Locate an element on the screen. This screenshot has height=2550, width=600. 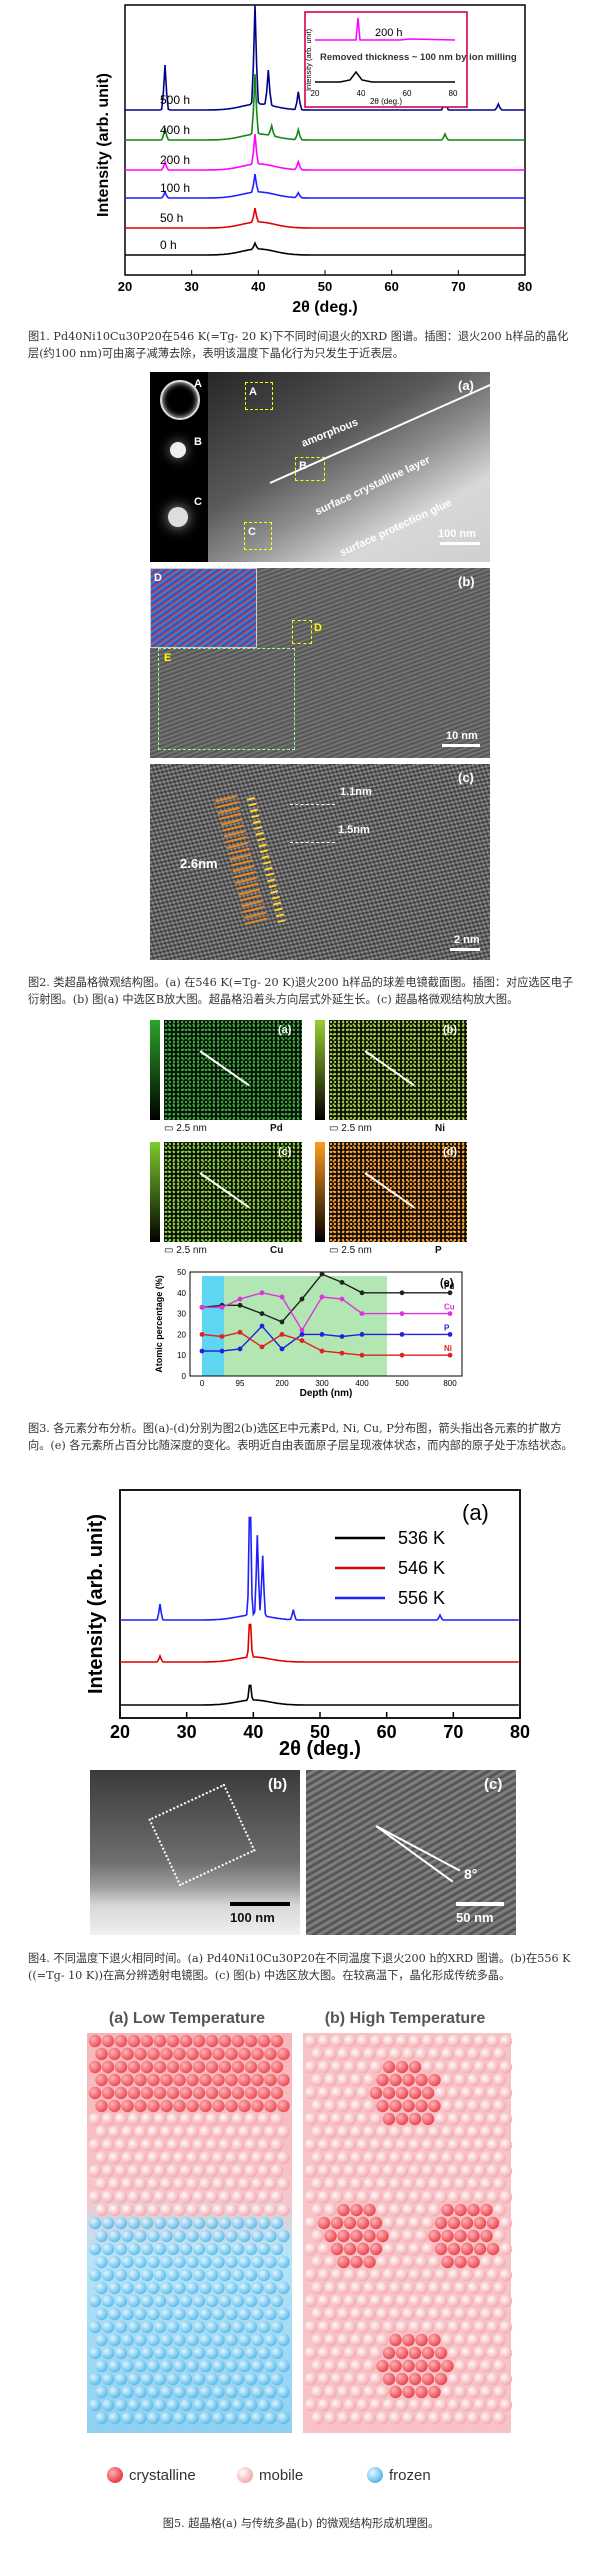
fig4c-scalebar is located at coordinates (480, 1904).